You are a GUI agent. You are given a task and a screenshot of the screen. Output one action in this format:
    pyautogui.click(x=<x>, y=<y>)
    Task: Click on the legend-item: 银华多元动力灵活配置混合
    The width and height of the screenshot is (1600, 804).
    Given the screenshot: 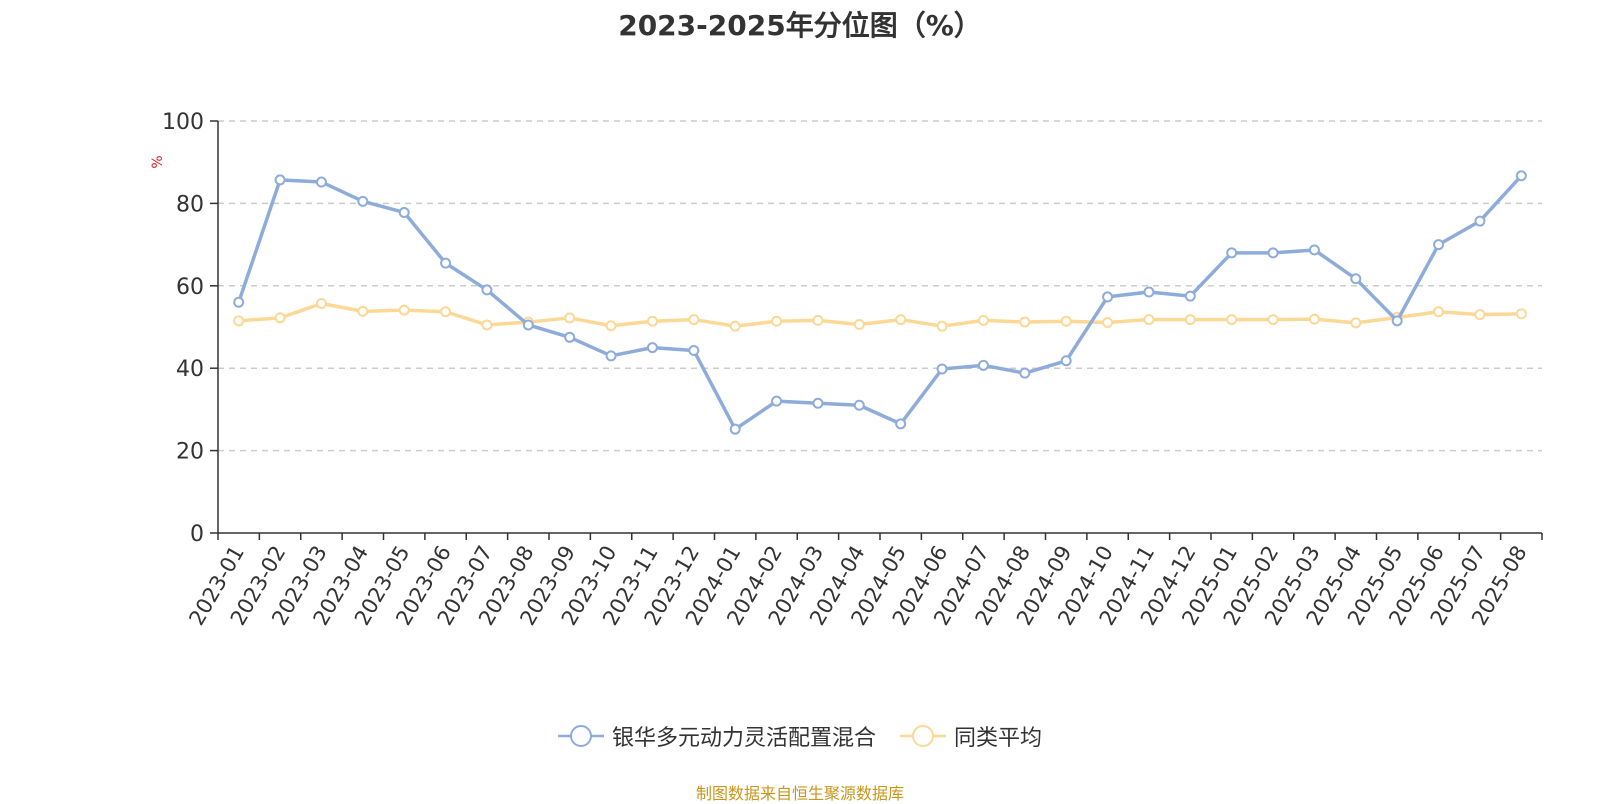 What is the action you would take?
    pyautogui.click(x=716, y=736)
    